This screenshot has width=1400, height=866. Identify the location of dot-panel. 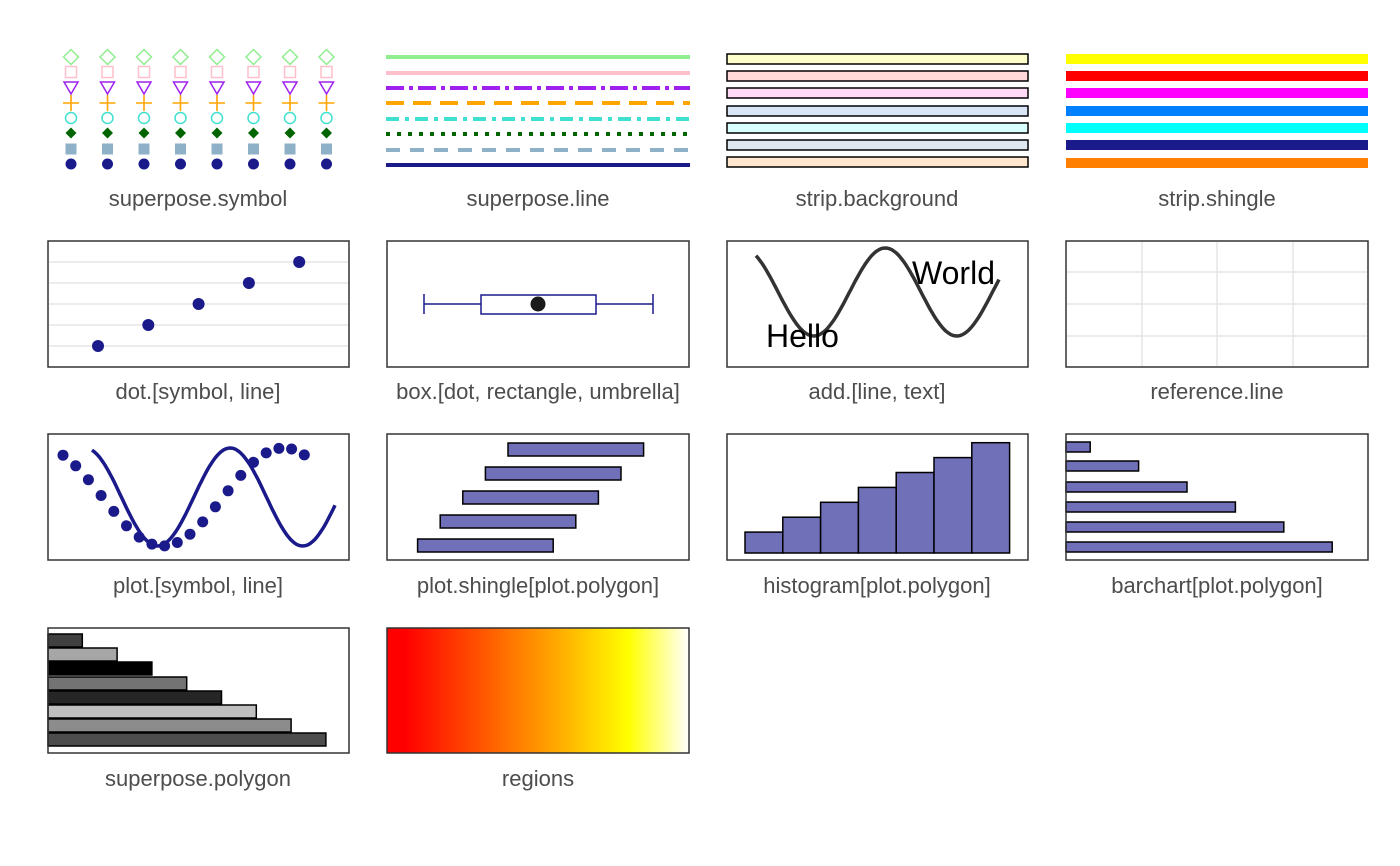
(198, 304).